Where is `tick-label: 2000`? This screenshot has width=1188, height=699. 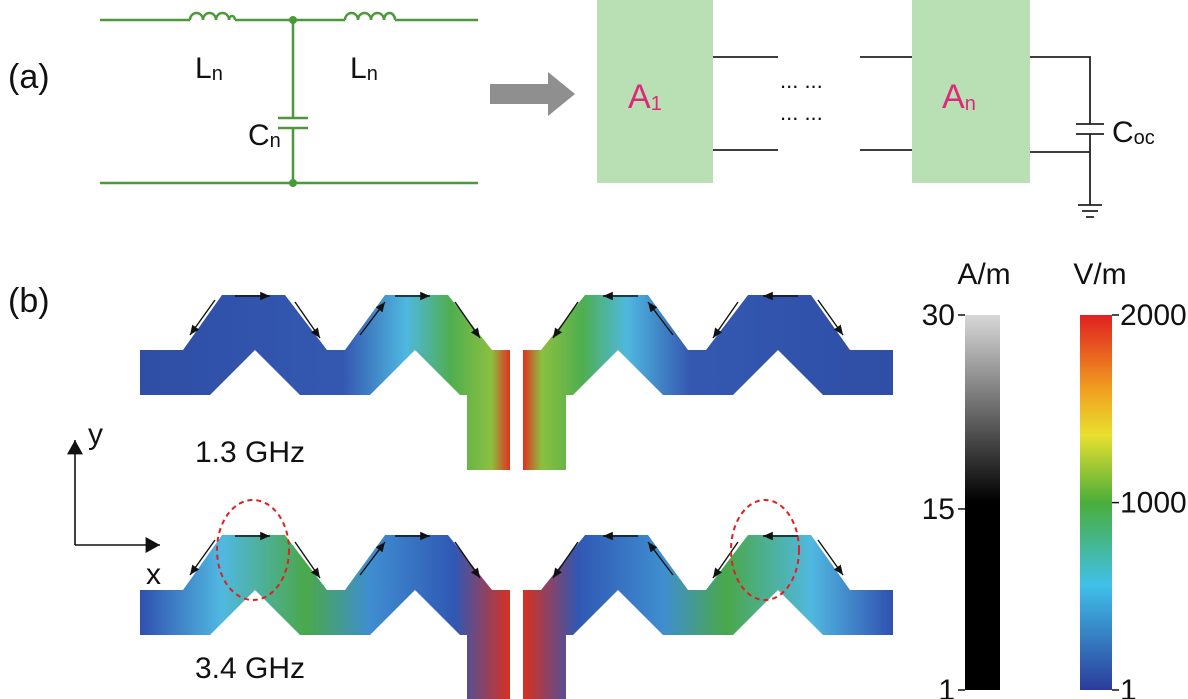 tick-label: 2000 is located at coordinates (1153, 315).